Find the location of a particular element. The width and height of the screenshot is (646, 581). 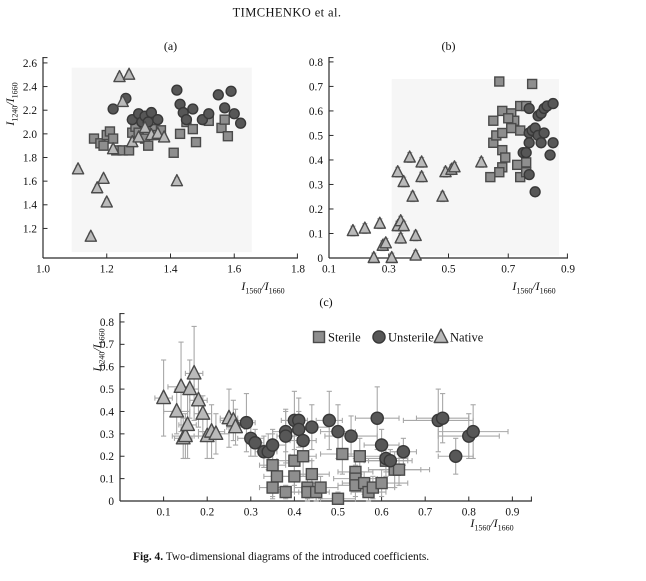

y-tick-label: 0.2 is located at coordinates (107, 457).